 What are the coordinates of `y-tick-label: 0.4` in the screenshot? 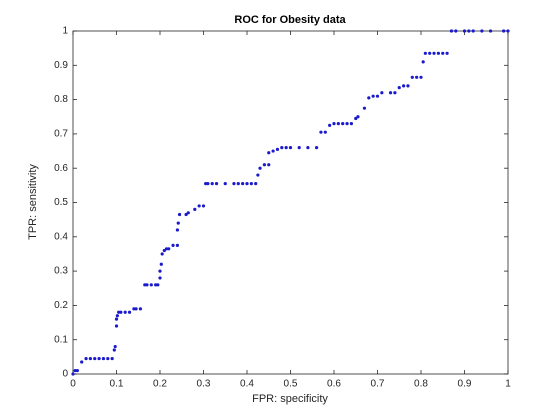 It's located at (61, 236).